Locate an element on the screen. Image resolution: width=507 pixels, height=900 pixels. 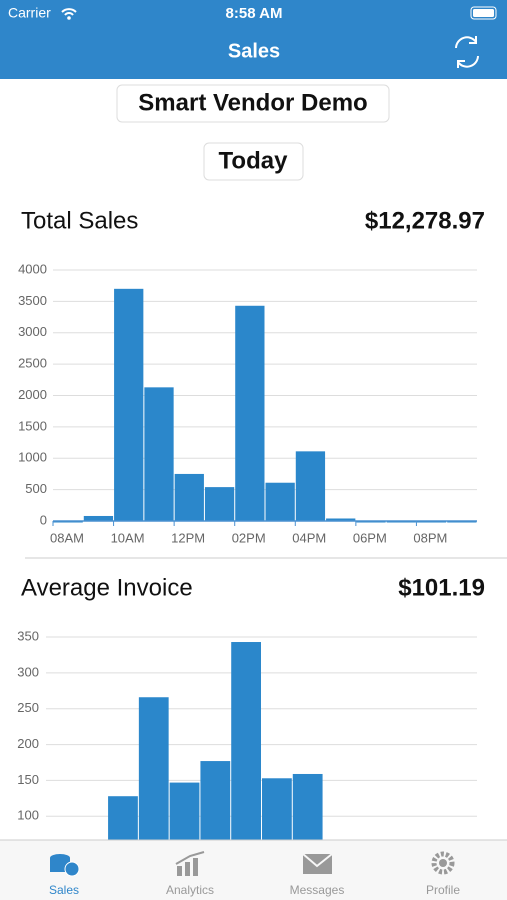
messages-icon-flap is located at coordinates (317, 860).